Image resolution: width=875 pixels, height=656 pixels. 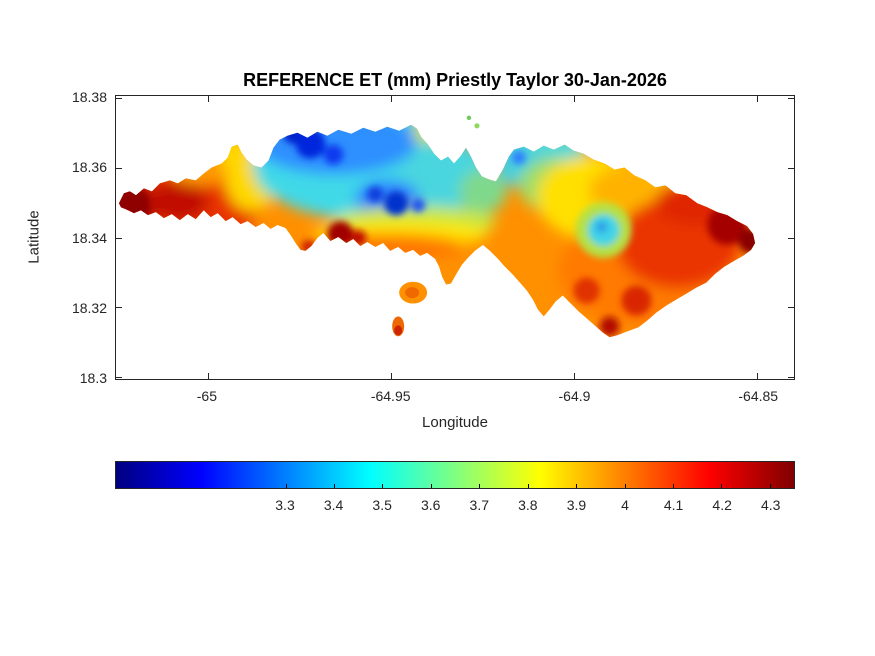 What do you see at coordinates (673, 505) in the screenshot?
I see `colorbar-tick-label: 4.1` at bounding box center [673, 505].